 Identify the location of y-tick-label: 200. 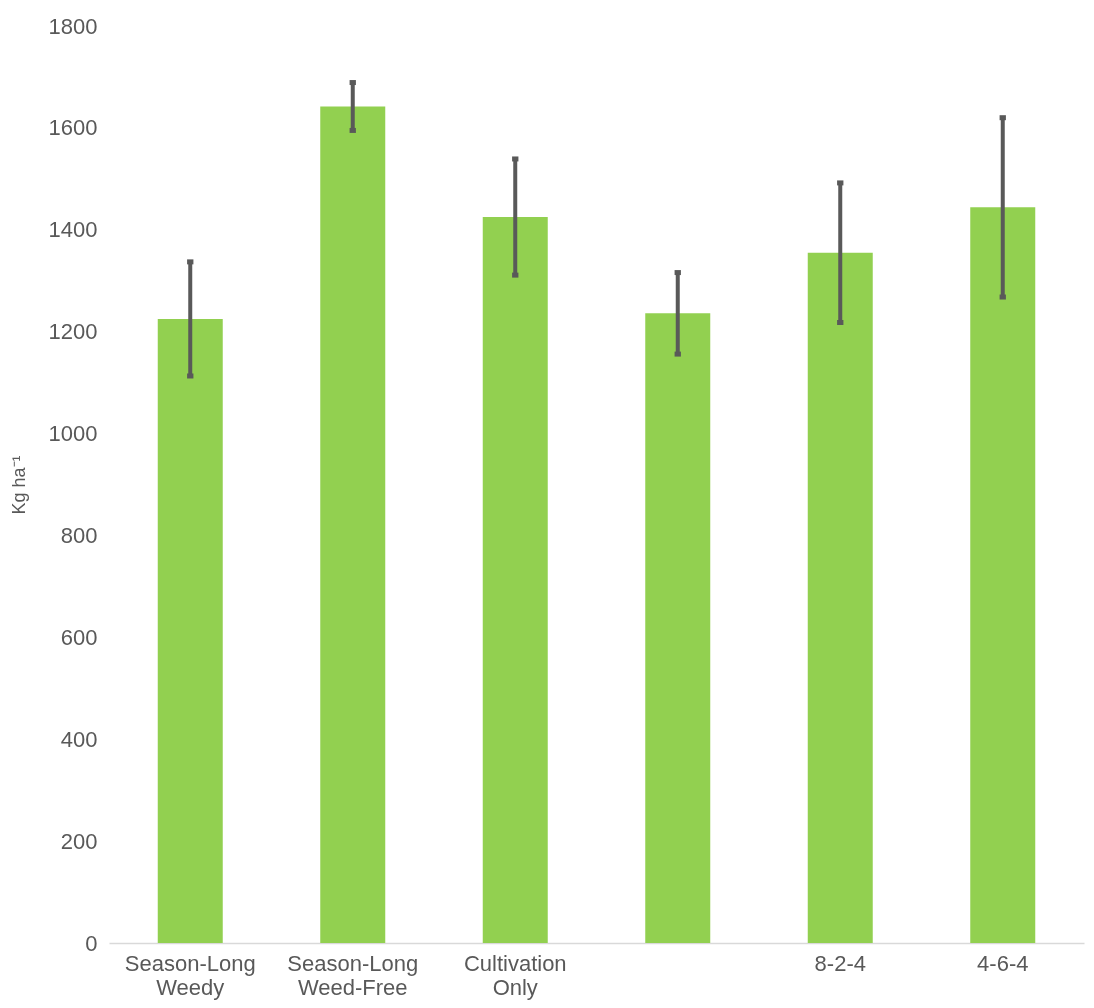
(79, 841).